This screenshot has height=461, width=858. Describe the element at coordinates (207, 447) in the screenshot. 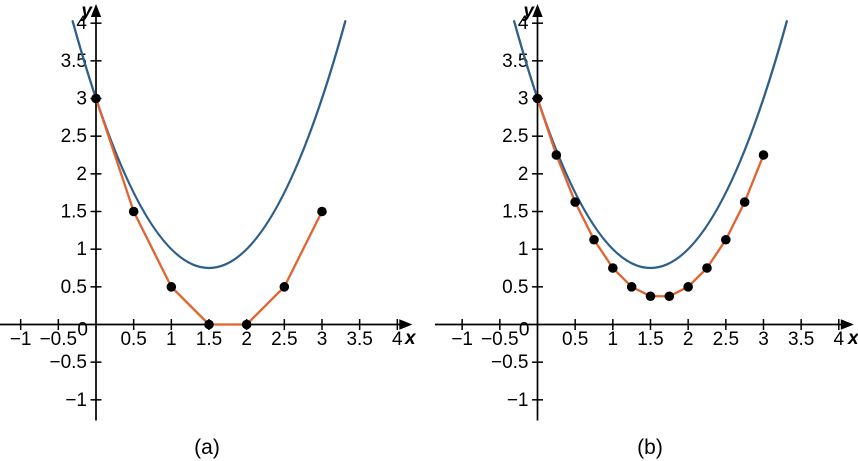

I see `panel-a-caption: (a)` at that location.